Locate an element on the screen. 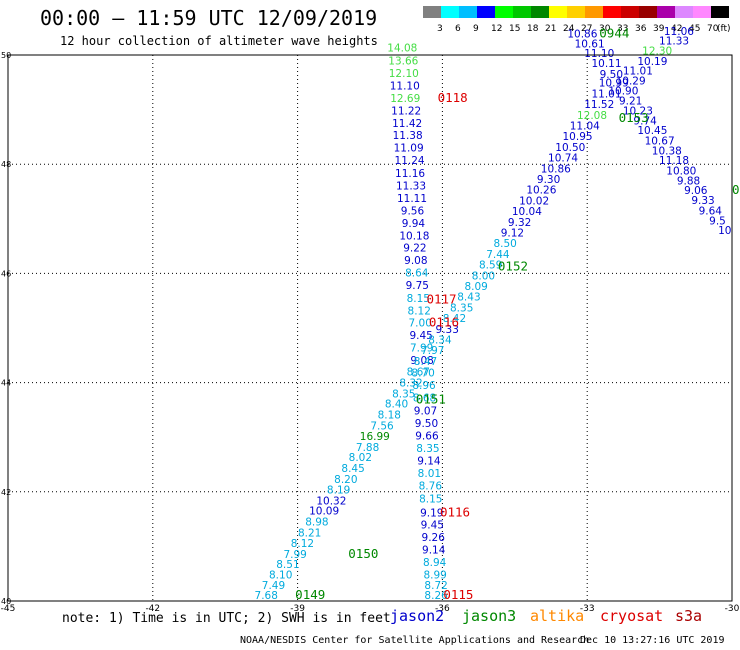  wave-height-point: 10.86 is located at coordinates (582, 35).